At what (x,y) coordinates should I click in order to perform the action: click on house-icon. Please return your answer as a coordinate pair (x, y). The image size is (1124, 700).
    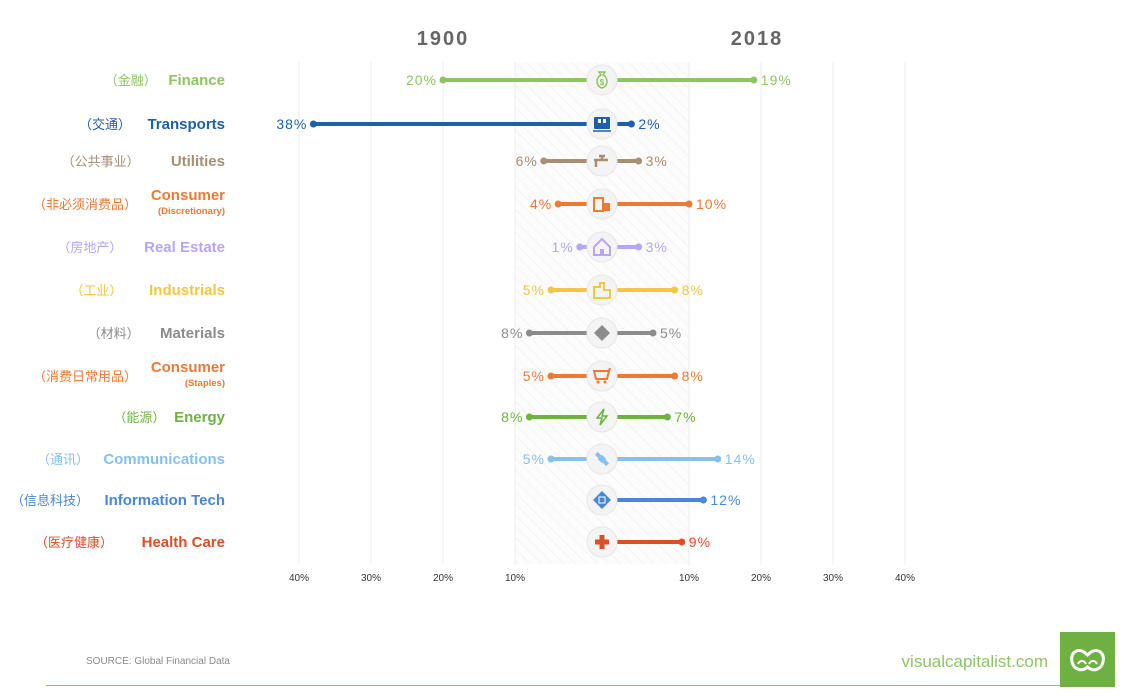
    Looking at the image, I should click on (602, 246).